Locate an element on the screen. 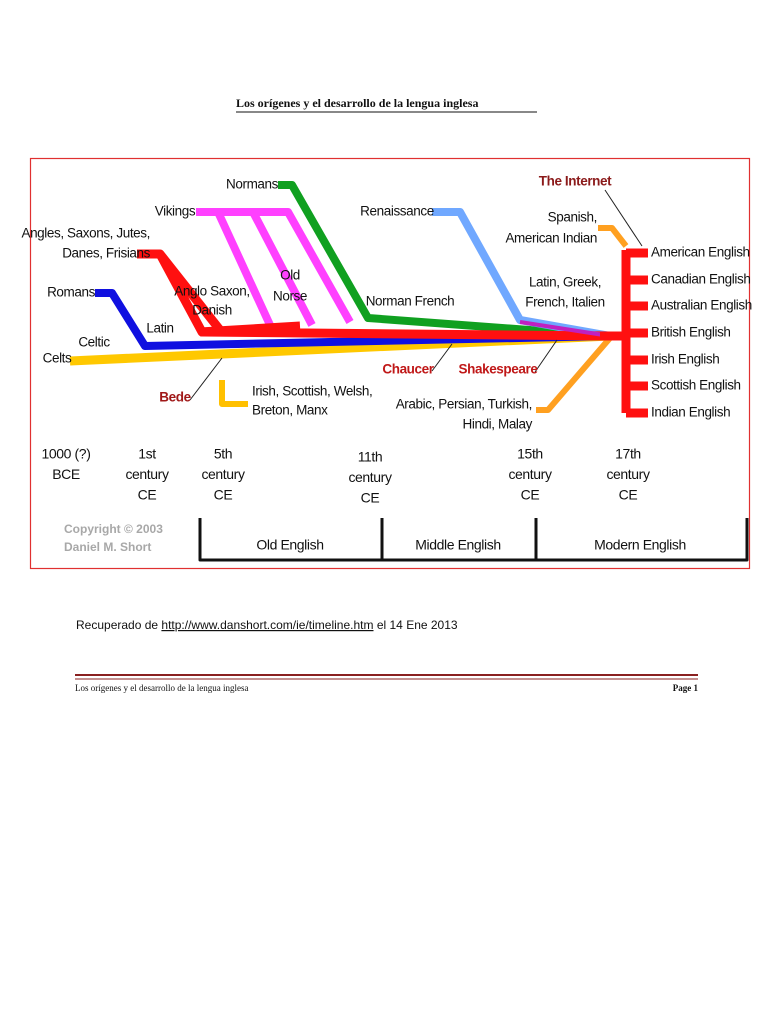  source-prefix: Recuperado de is located at coordinates (118, 625).